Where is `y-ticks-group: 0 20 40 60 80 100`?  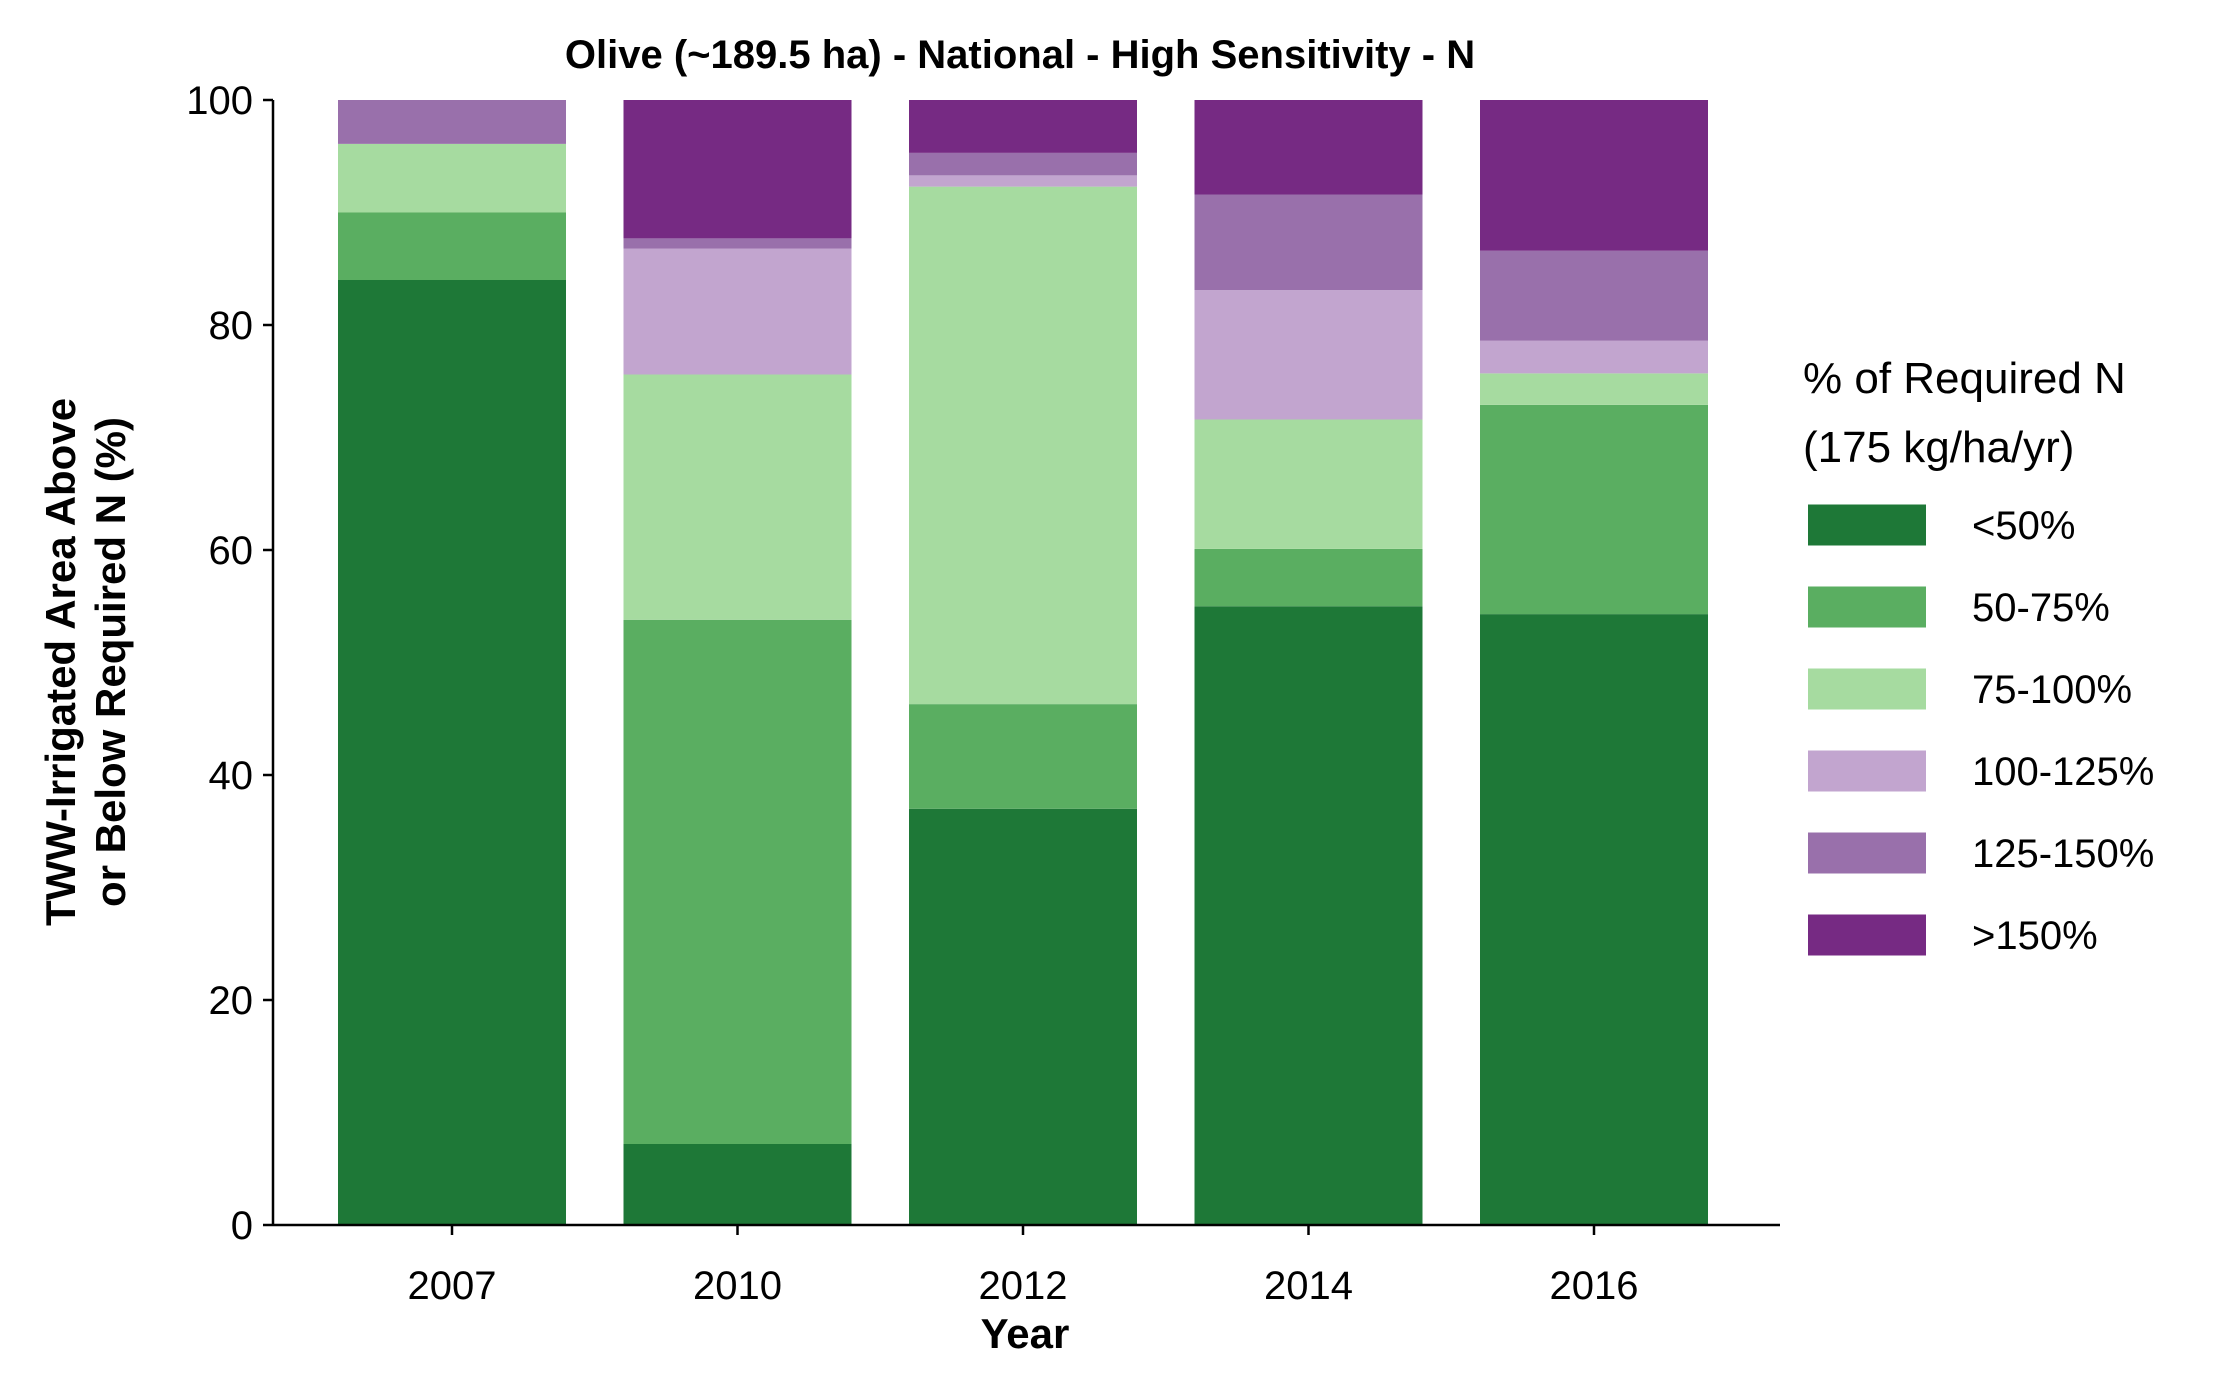 y-ticks-group: 0 20 40 60 80 100 is located at coordinates (229, 663).